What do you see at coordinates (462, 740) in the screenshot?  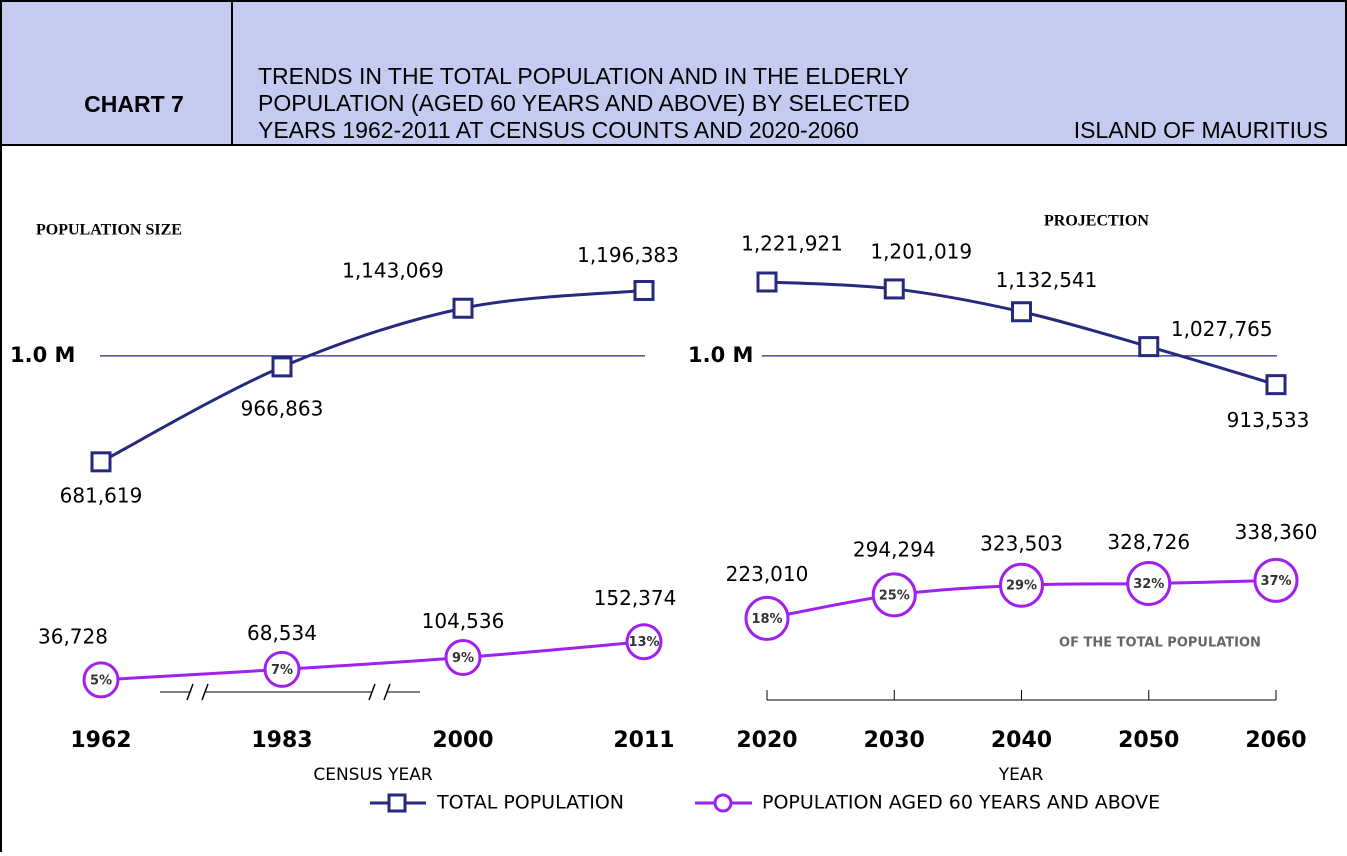 I see `x-tick-label: 2000` at bounding box center [462, 740].